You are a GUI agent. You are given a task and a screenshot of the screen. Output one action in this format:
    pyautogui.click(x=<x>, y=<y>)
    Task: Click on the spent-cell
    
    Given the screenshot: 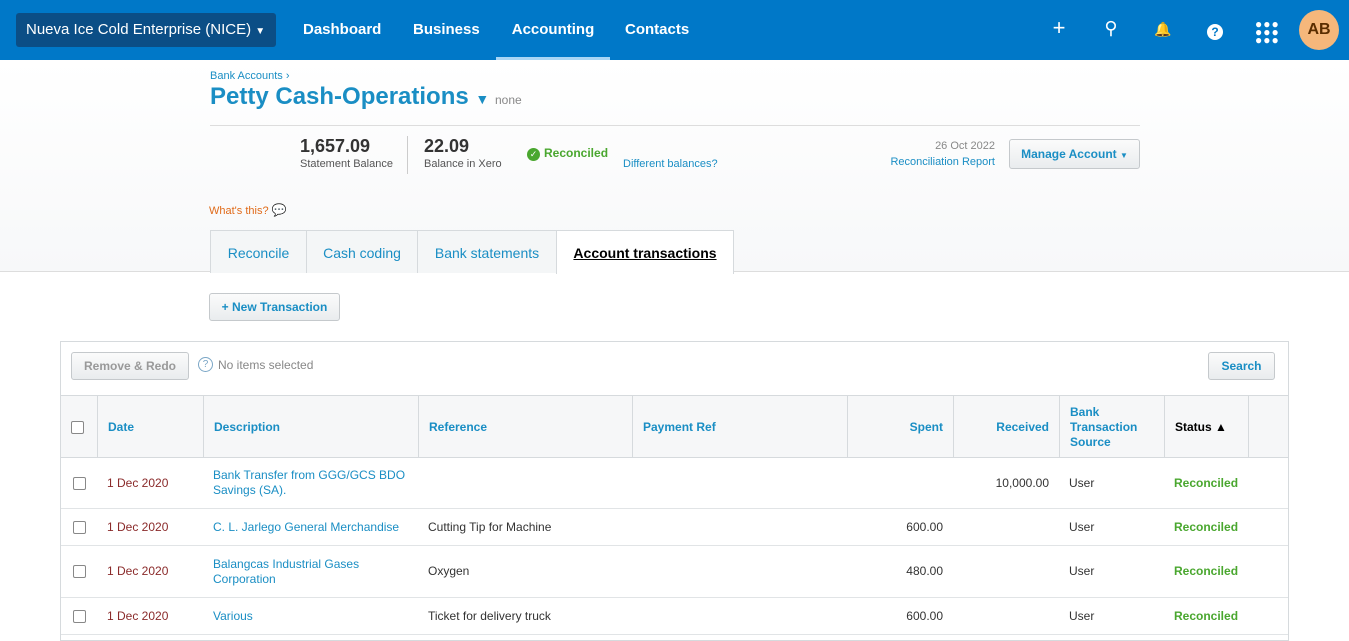 What is the action you would take?
    pyautogui.click(x=900, y=483)
    